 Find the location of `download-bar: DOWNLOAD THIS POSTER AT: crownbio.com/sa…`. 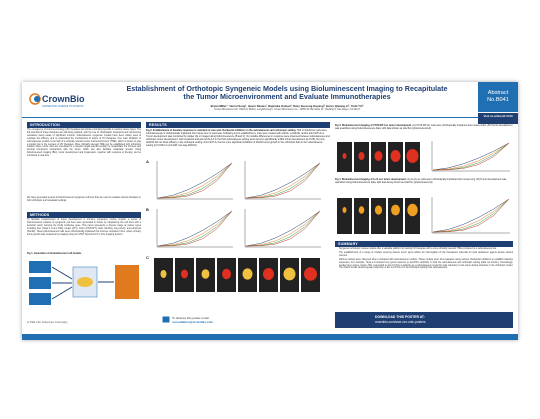

download-bar: DOWNLOAD THIS POSTER AT: crownbio.com/sa… is located at coordinates (424, 320).